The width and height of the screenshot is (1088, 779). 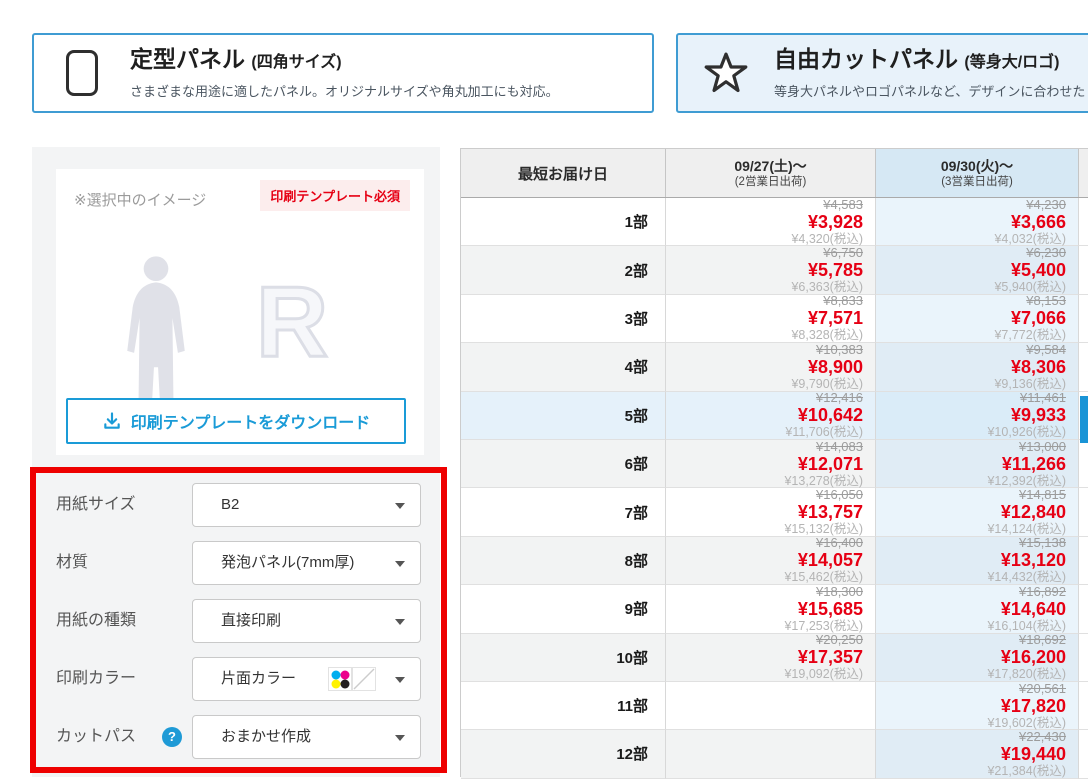 What do you see at coordinates (1046, 204) in the screenshot?
I see `original-price: ¥4,230` at bounding box center [1046, 204].